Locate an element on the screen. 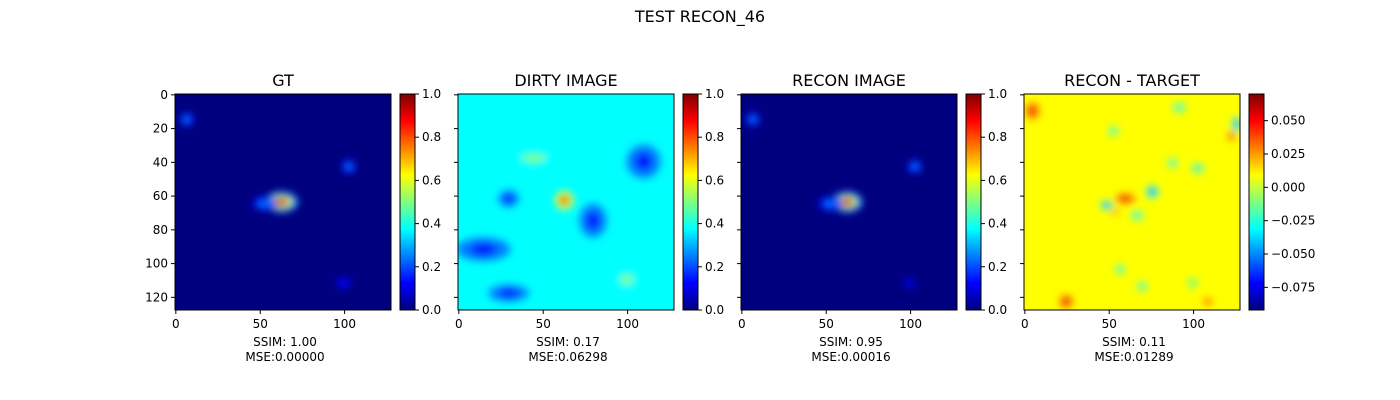  colorbar-tick-label: −0.075 is located at coordinates (1293, 287).